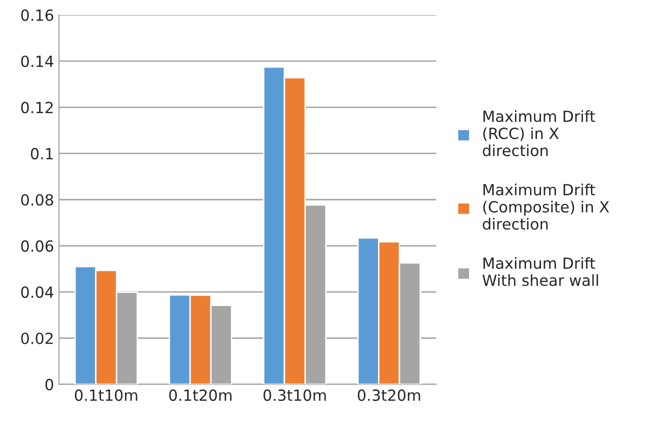 Image resolution: width=656 pixels, height=427 pixels. Describe the element at coordinates (49, 384) in the screenshot. I see `y-tick-label: 0` at that location.